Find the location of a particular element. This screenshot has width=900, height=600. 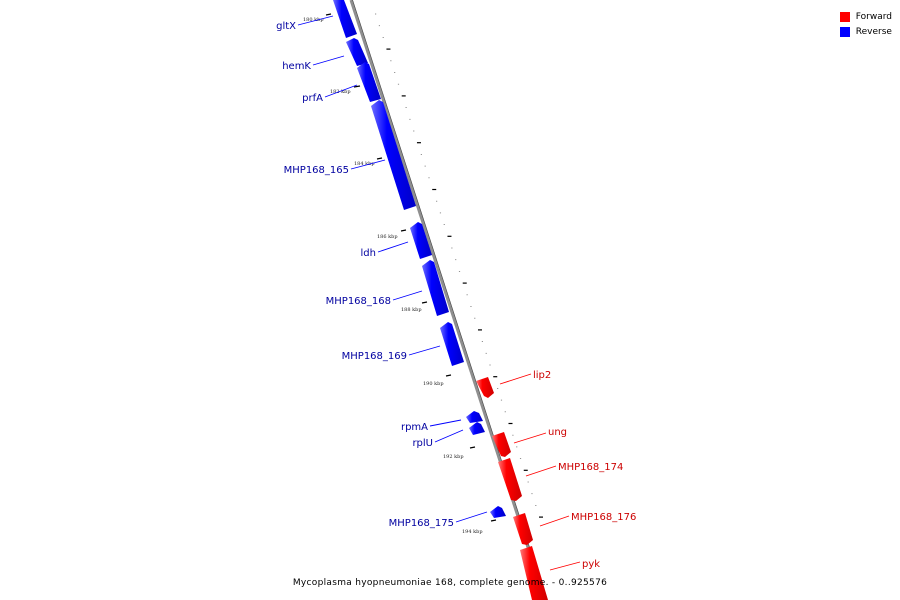

gene-gltX is located at coordinates (345, 19).